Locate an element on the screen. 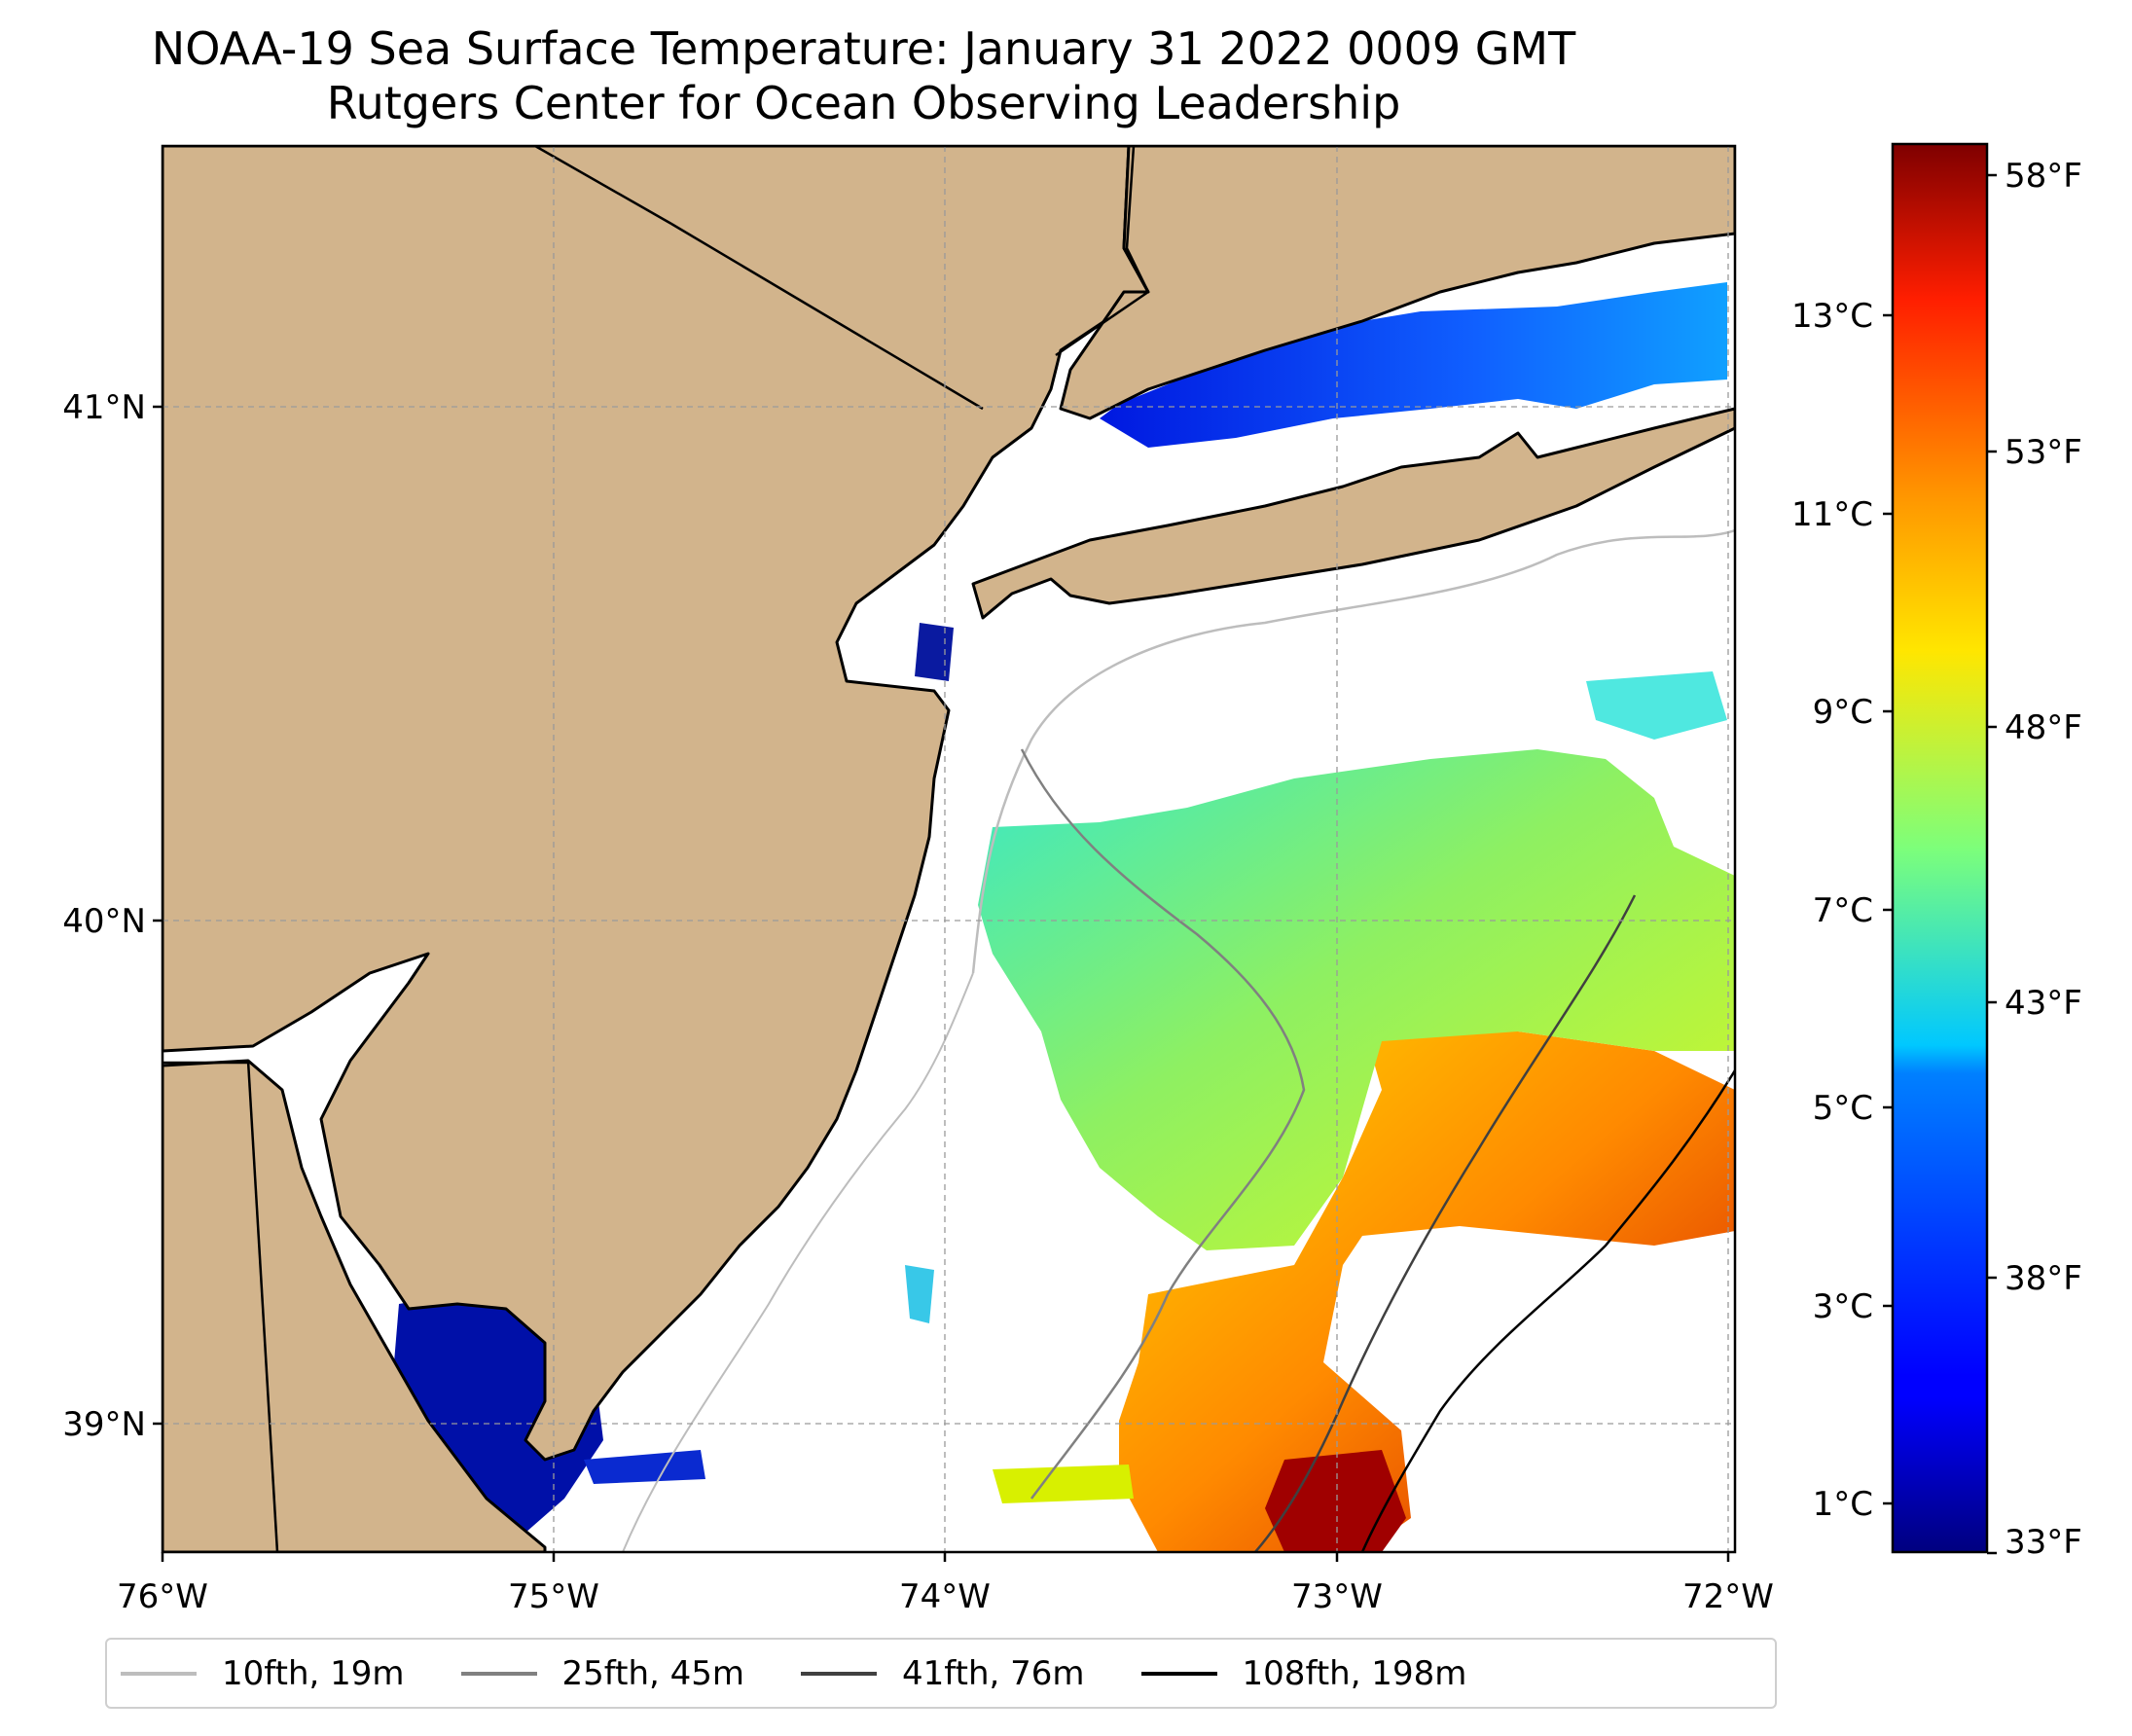 The width and height of the screenshot is (2132, 1736). land-connecticut is located at coordinates (1397, 283).